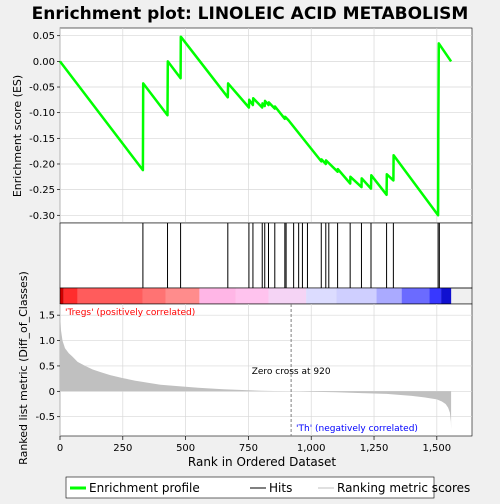  I want to click on es-y-tick-label: -0.30, so click(42, 216).